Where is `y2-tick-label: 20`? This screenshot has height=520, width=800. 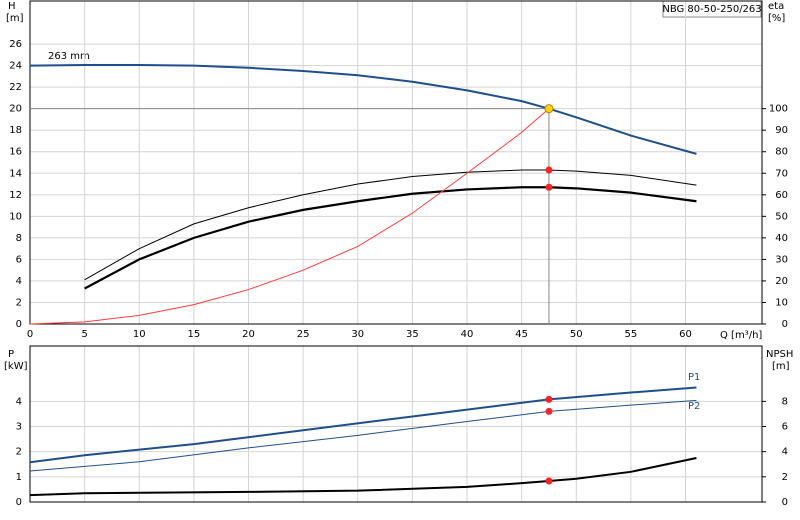
y2-tick-label: 20 is located at coordinates (781, 281).